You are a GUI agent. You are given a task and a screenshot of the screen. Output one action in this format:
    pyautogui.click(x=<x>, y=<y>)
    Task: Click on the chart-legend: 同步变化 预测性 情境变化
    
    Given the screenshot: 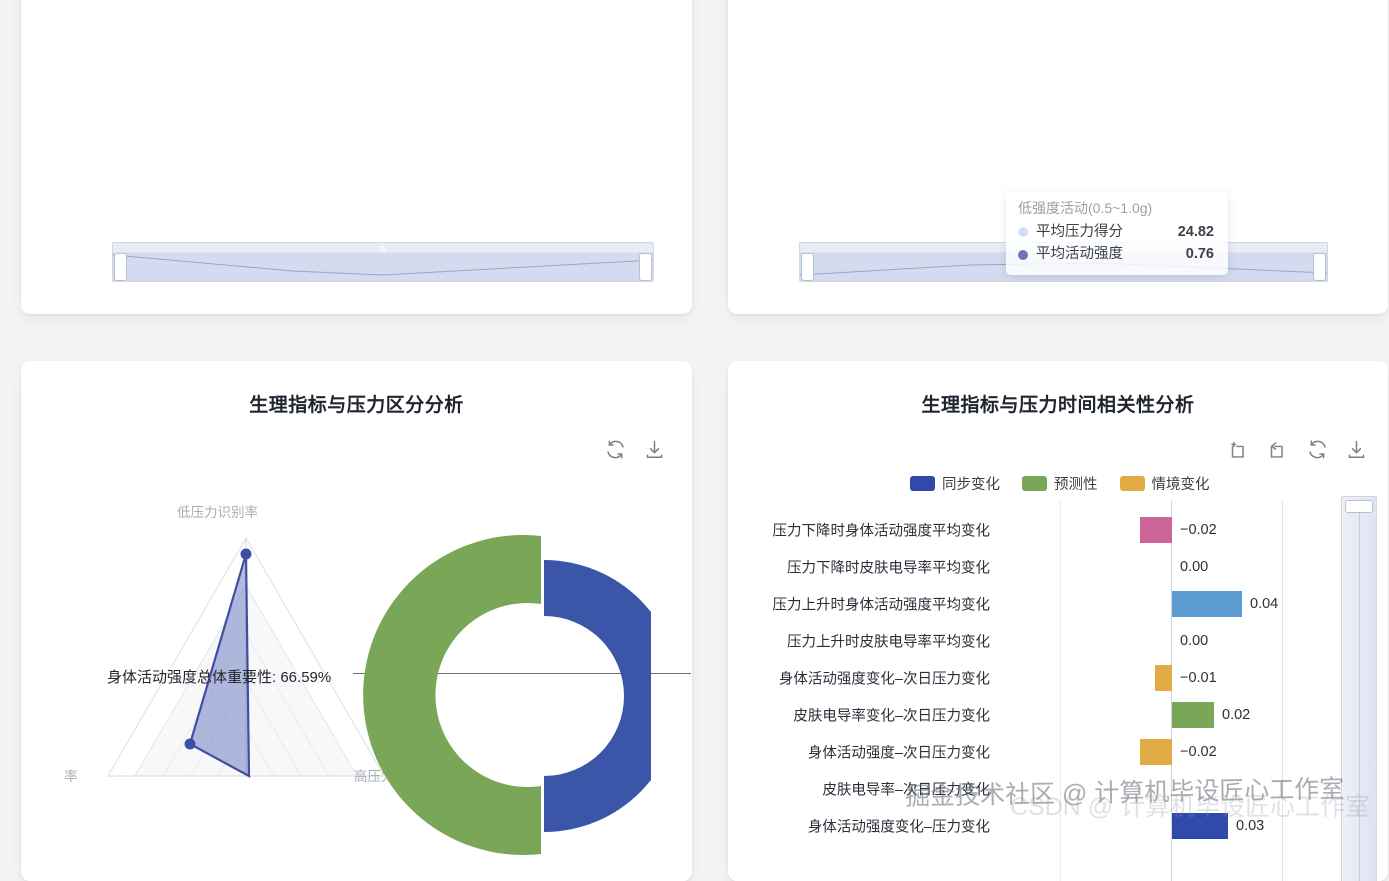 What is the action you would take?
    pyautogui.click(x=1060, y=483)
    